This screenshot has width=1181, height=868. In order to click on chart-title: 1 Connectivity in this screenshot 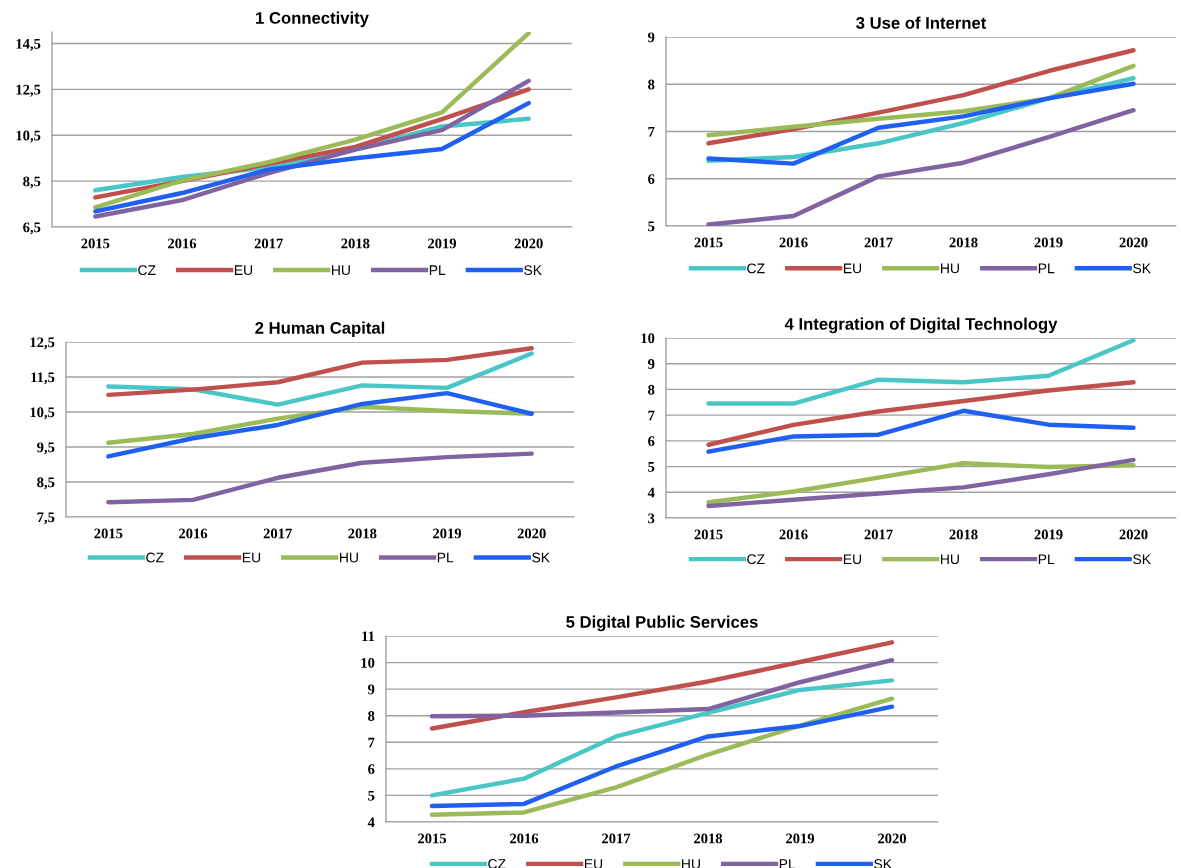, I will do `click(312, 19)`.